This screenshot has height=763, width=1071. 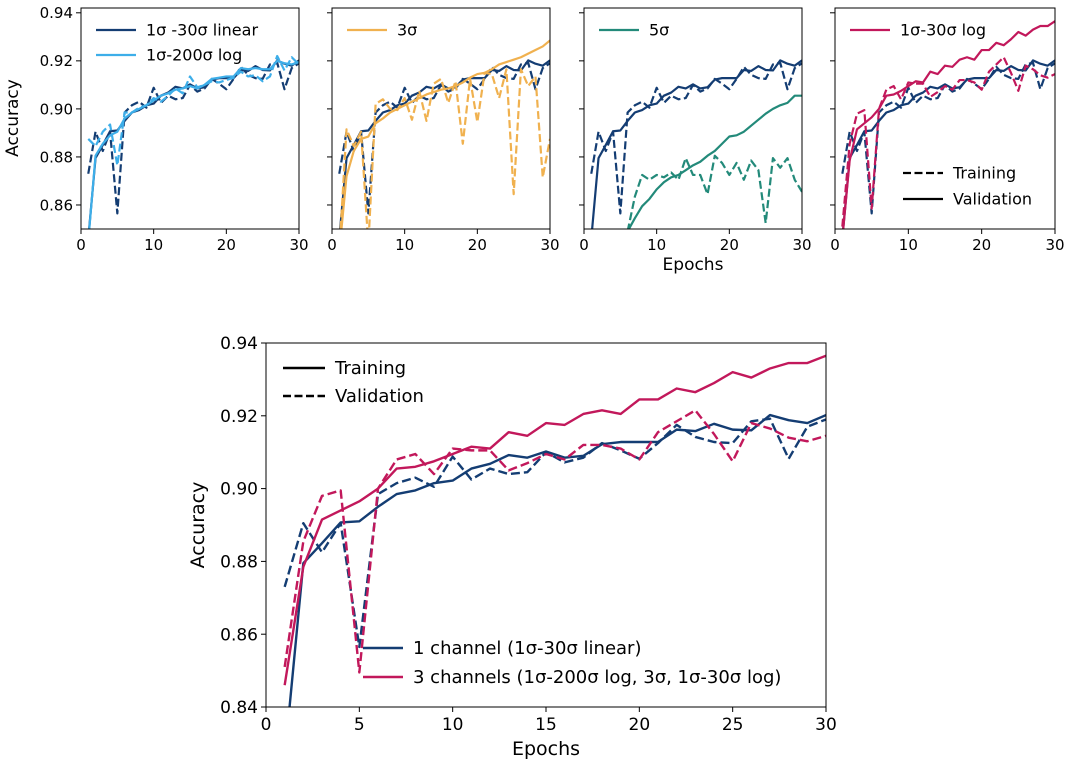 I want to click on y-tick-label: 0.84, so click(x=239, y=708).